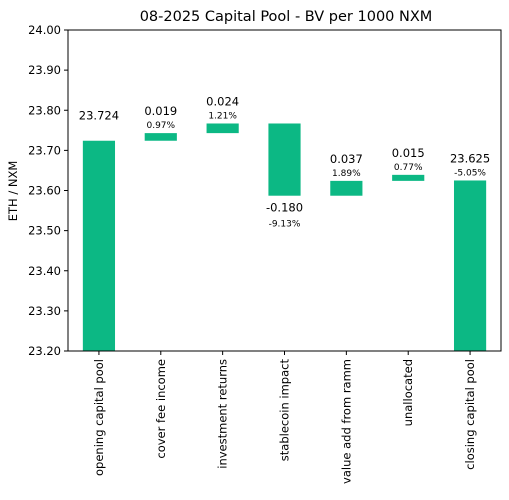 The height and width of the screenshot is (500, 509). What do you see at coordinates (44, 231) in the screenshot?
I see `y-tick-label-3: 23.50` at bounding box center [44, 231].